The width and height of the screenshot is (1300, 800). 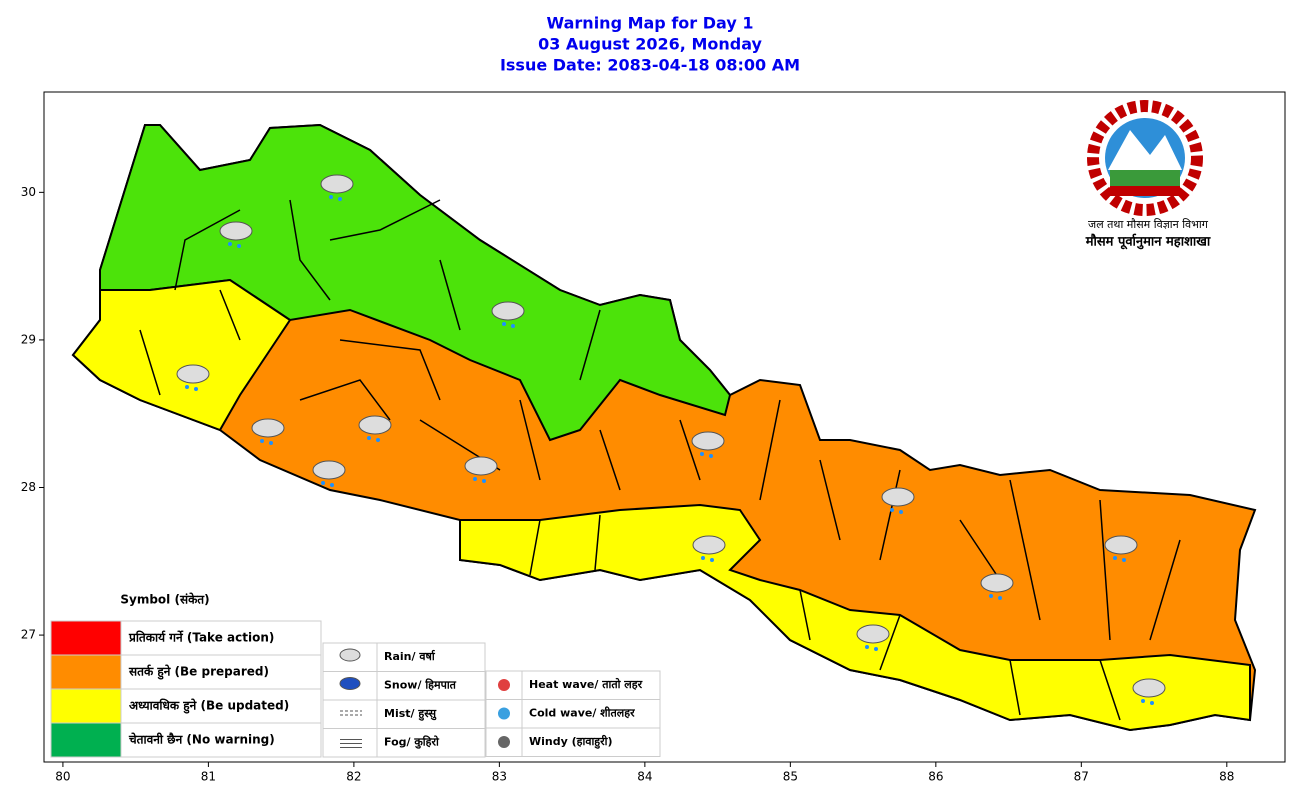 What do you see at coordinates (499, 777) in the screenshot?
I see `x-tick-label: 83` at bounding box center [499, 777].